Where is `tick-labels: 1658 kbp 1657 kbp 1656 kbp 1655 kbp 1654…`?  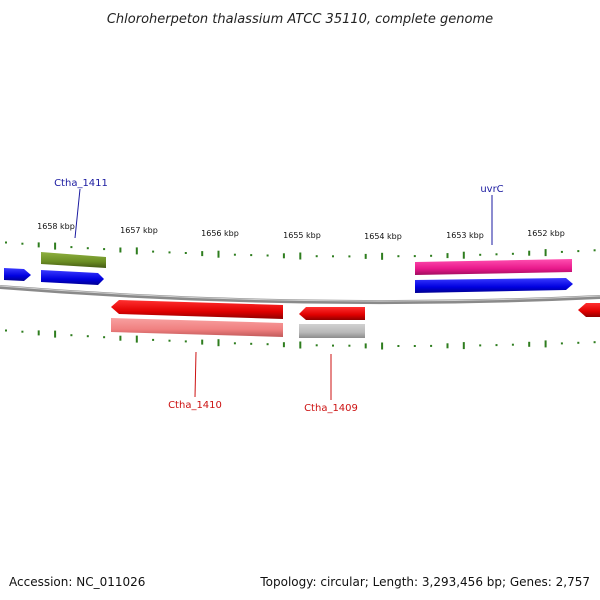 tick-labels: 1658 kbp 1657 kbp 1656 kbp 1655 kbp 1654… is located at coordinates (301, 231).